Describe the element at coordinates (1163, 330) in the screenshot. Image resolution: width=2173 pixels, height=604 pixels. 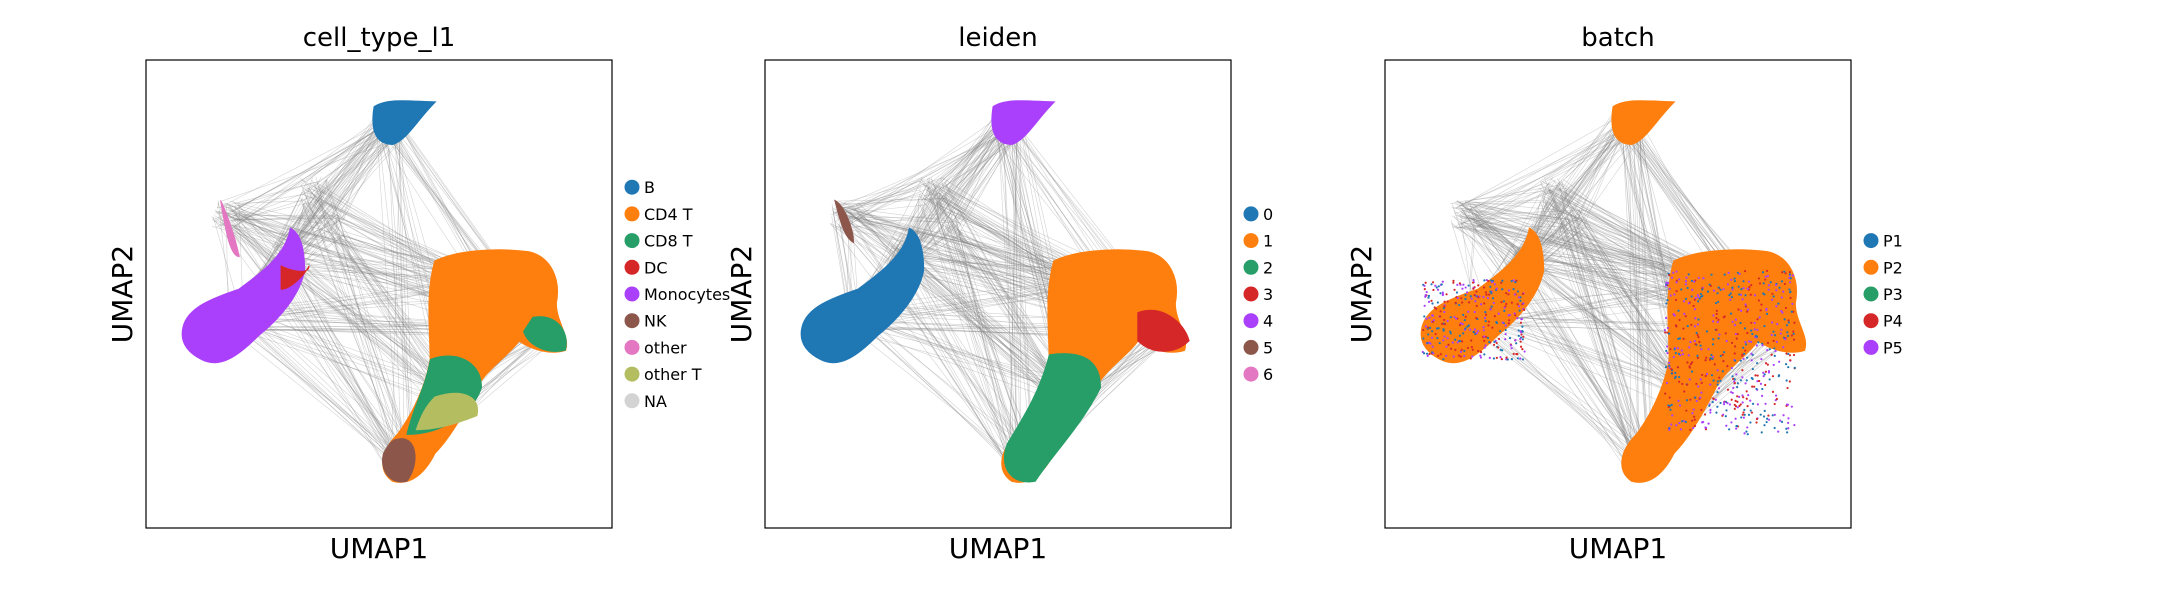
I see `cluster-overlay` at that location.